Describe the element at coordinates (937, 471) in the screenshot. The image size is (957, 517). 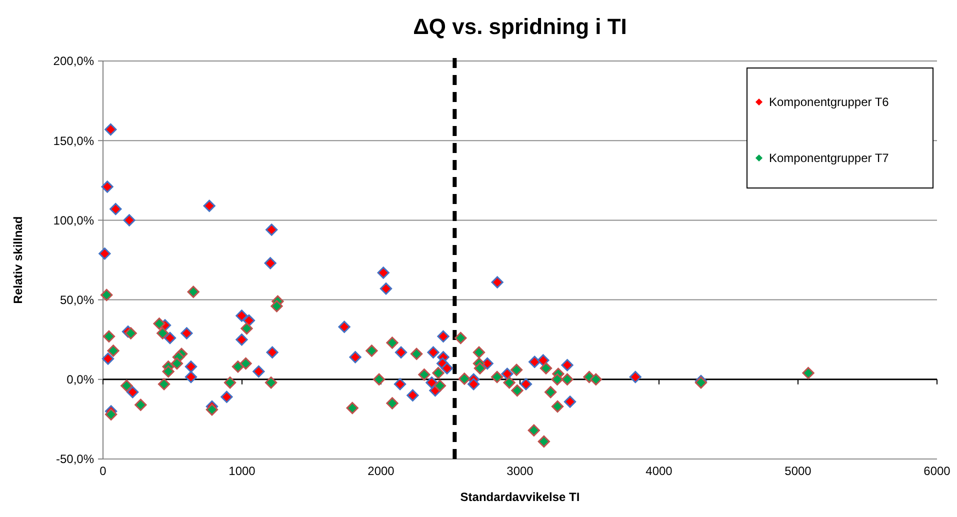
I see `x-tick-label: 6000` at that location.